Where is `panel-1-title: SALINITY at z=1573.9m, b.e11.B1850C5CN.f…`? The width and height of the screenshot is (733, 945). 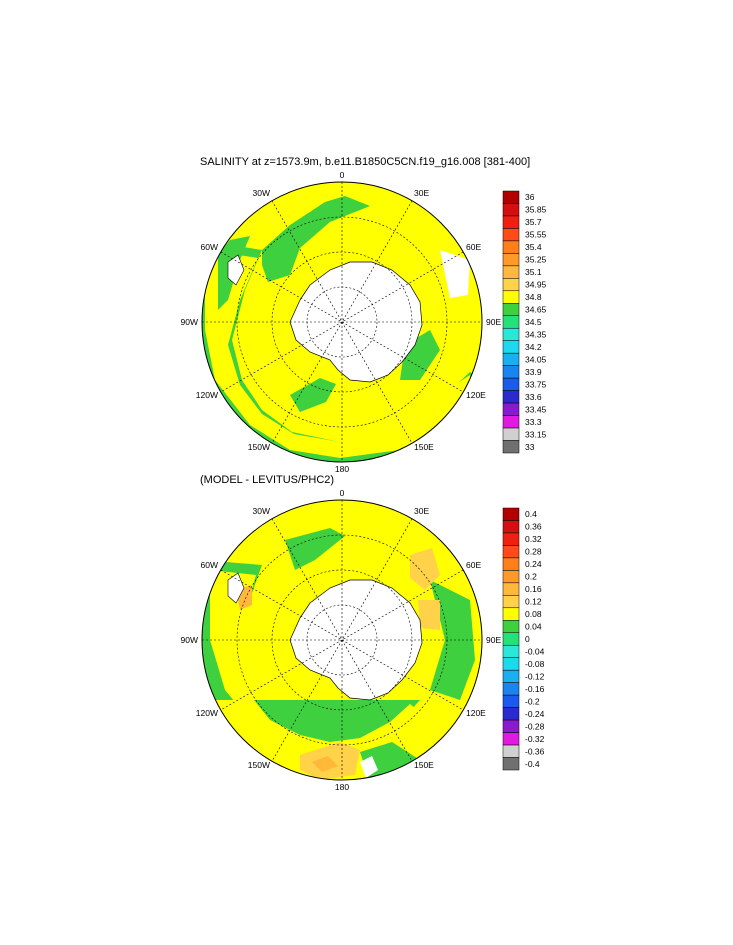 panel-1-title: SALINITY at z=1573.9m, b.e11.B1850C5CN.f… is located at coordinates (365, 162).